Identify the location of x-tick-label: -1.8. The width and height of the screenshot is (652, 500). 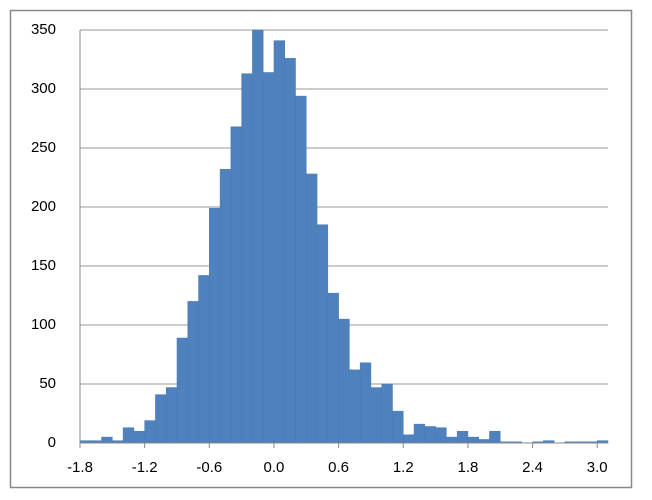
(80, 467).